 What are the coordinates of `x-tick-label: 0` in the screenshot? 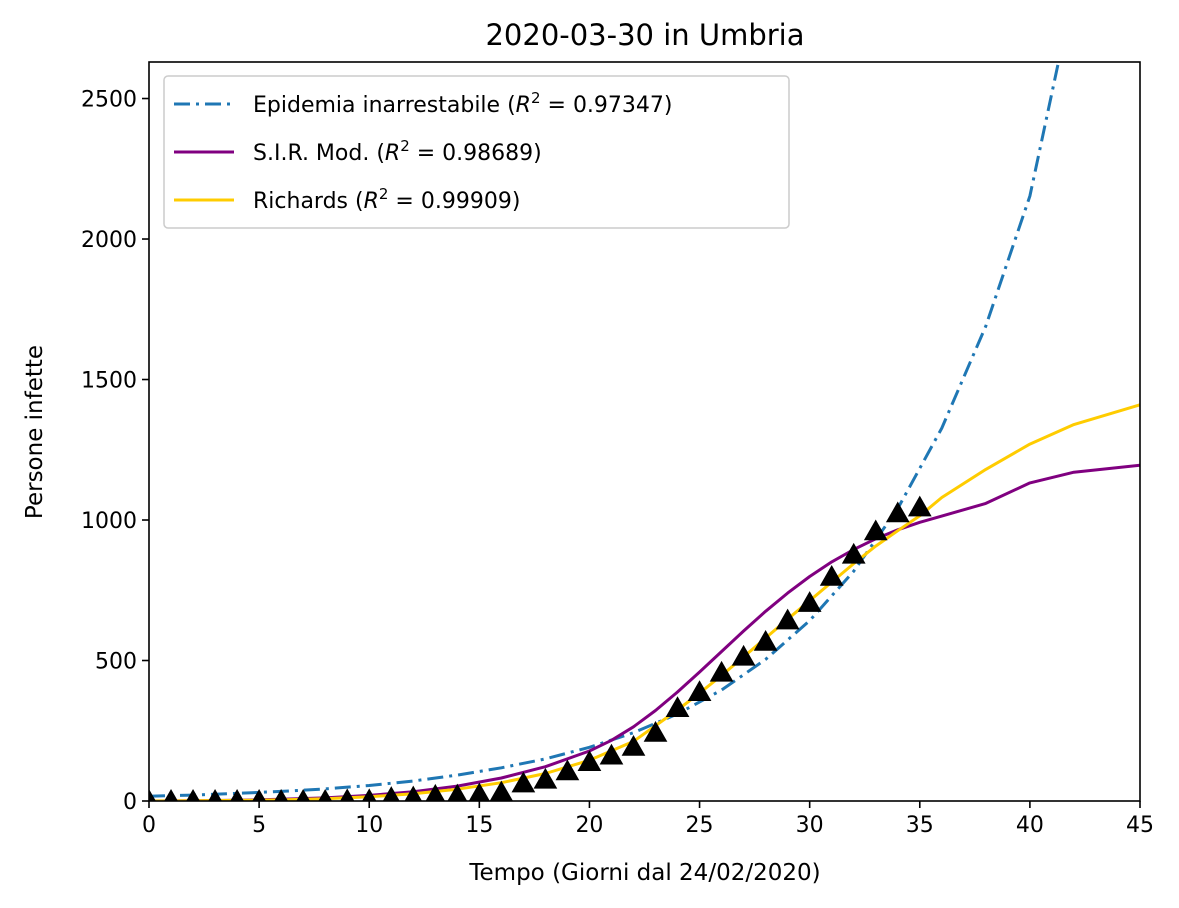 It's located at (149, 825).